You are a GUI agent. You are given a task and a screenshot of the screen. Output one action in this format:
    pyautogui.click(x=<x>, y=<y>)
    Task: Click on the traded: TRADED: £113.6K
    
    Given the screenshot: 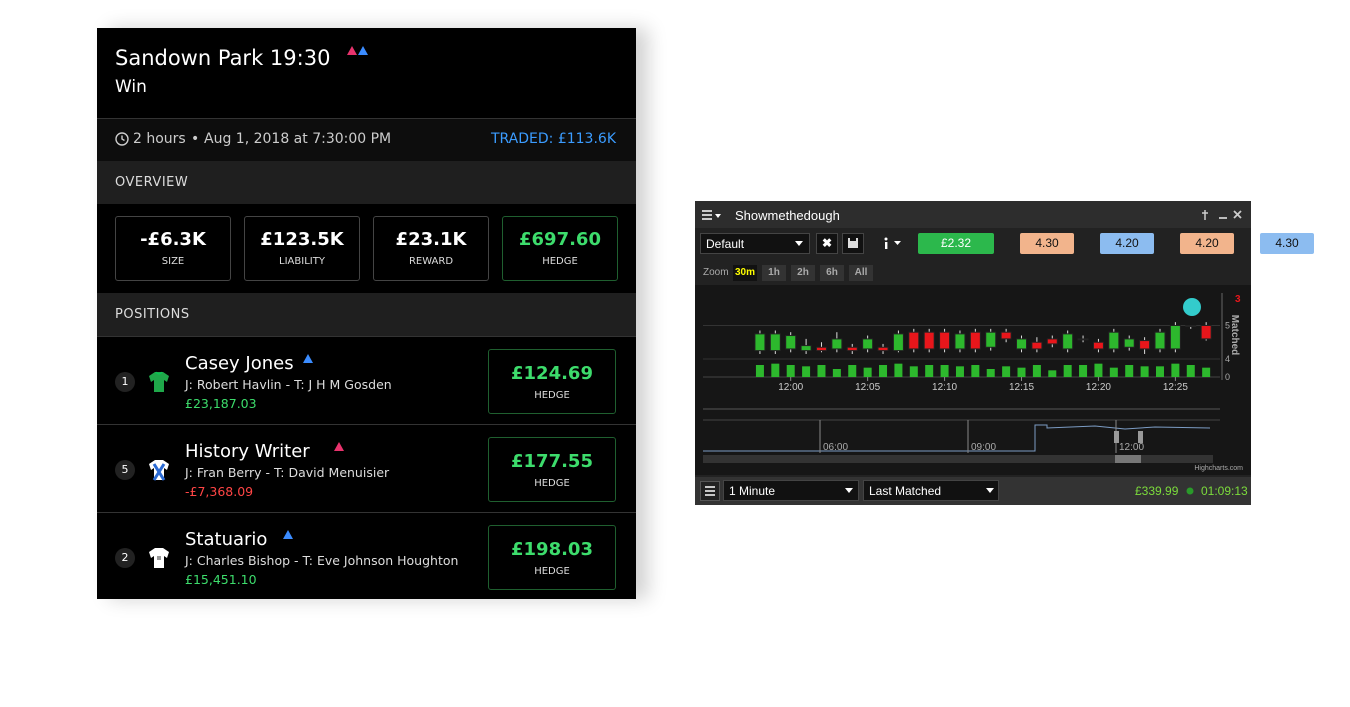 What is the action you would take?
    pyautogui.click(x=553, y=139)
    